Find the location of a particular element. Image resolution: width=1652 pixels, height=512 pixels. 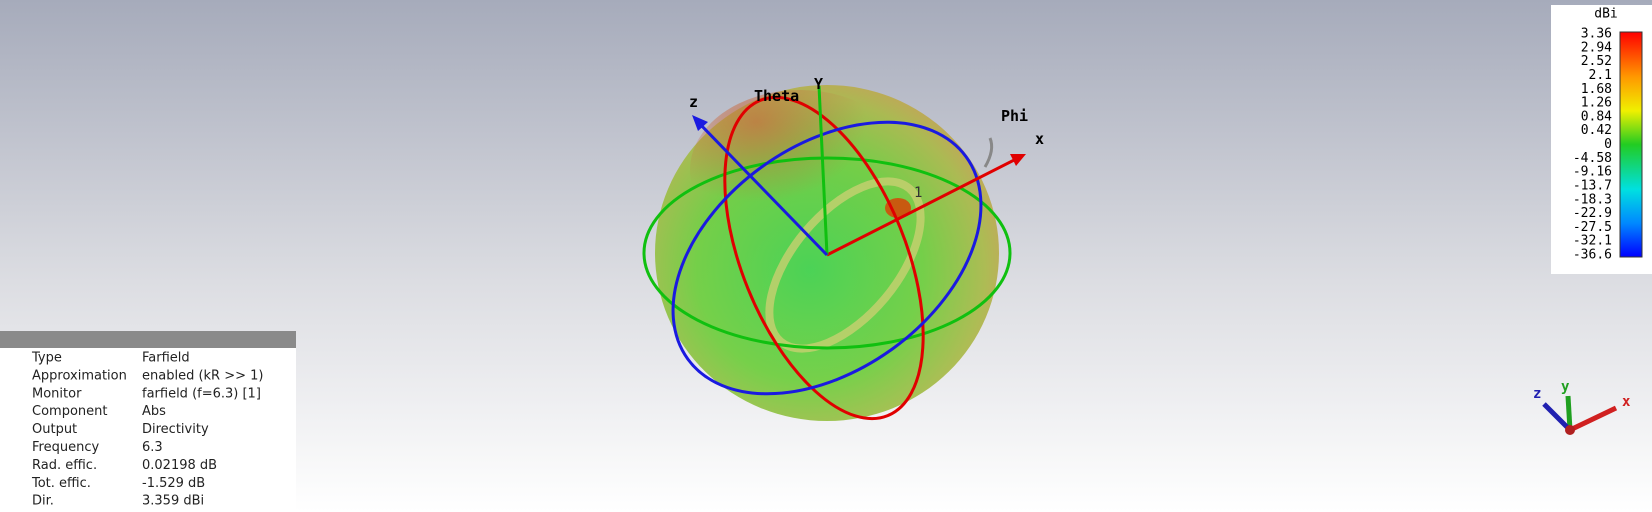

info-value: Abs is located at coordinates (154, 411).